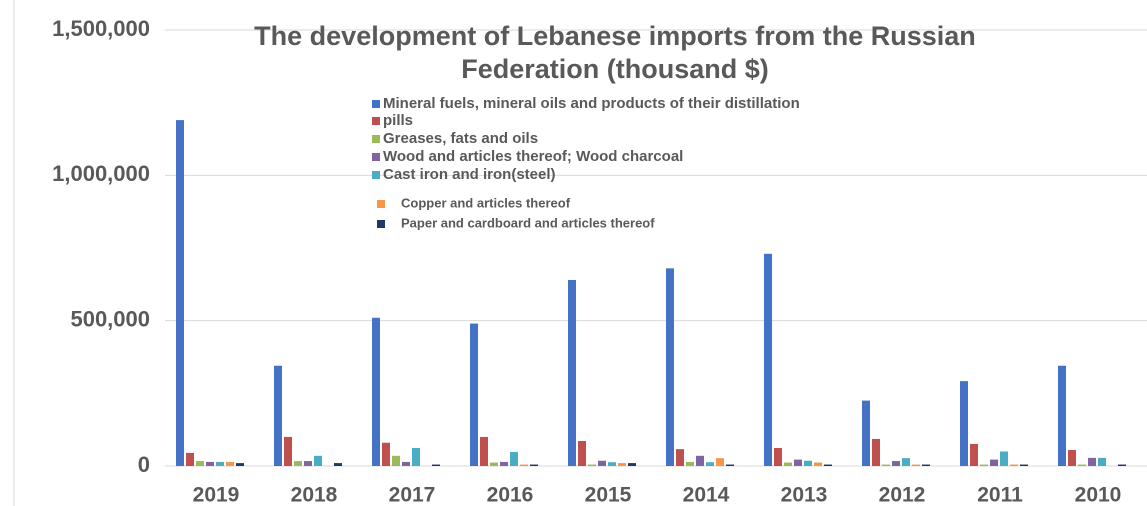  I want to click on x-tick-label: 2018, so click(314, 495).